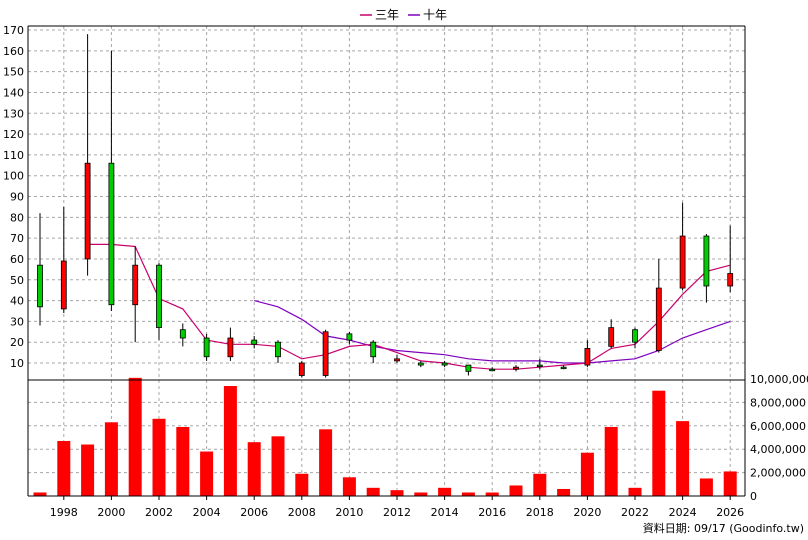 The height and width of the screenshot is (540, 808). I want to click on volume-tick-label: 6,000,000, so click(778, 426).